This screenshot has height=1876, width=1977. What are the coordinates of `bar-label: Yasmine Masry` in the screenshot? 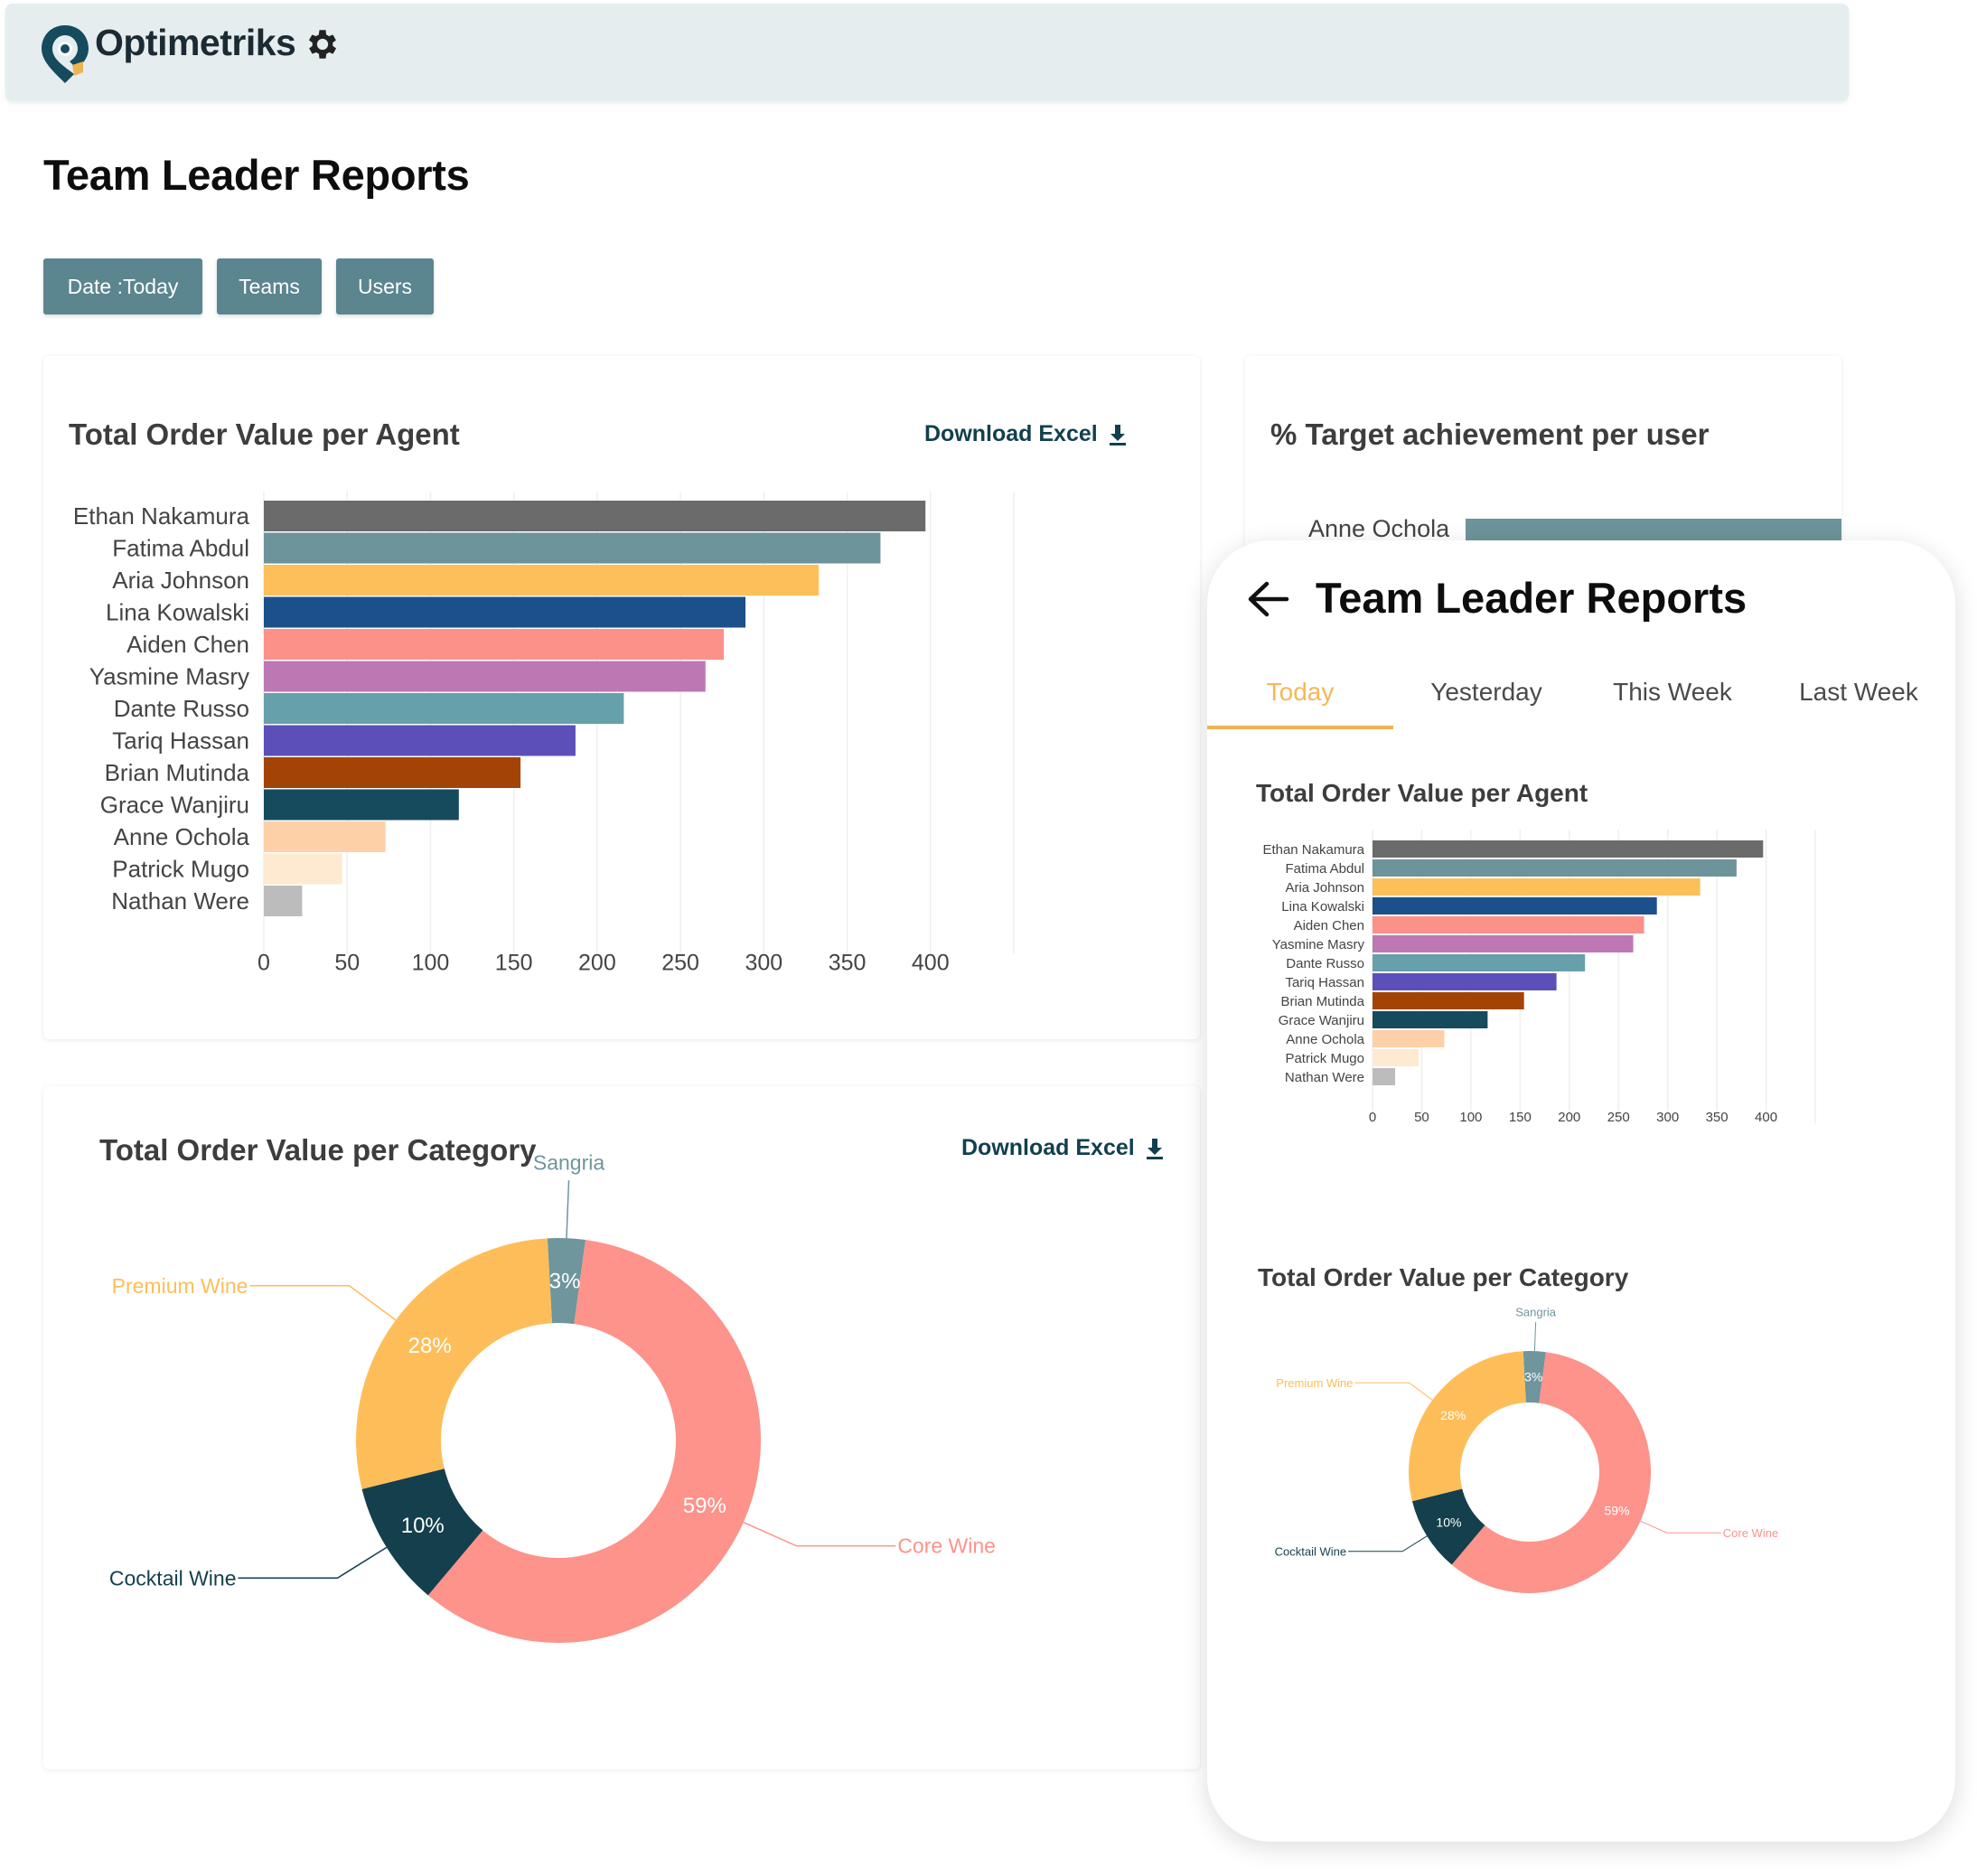 It's located at (1318, 944).